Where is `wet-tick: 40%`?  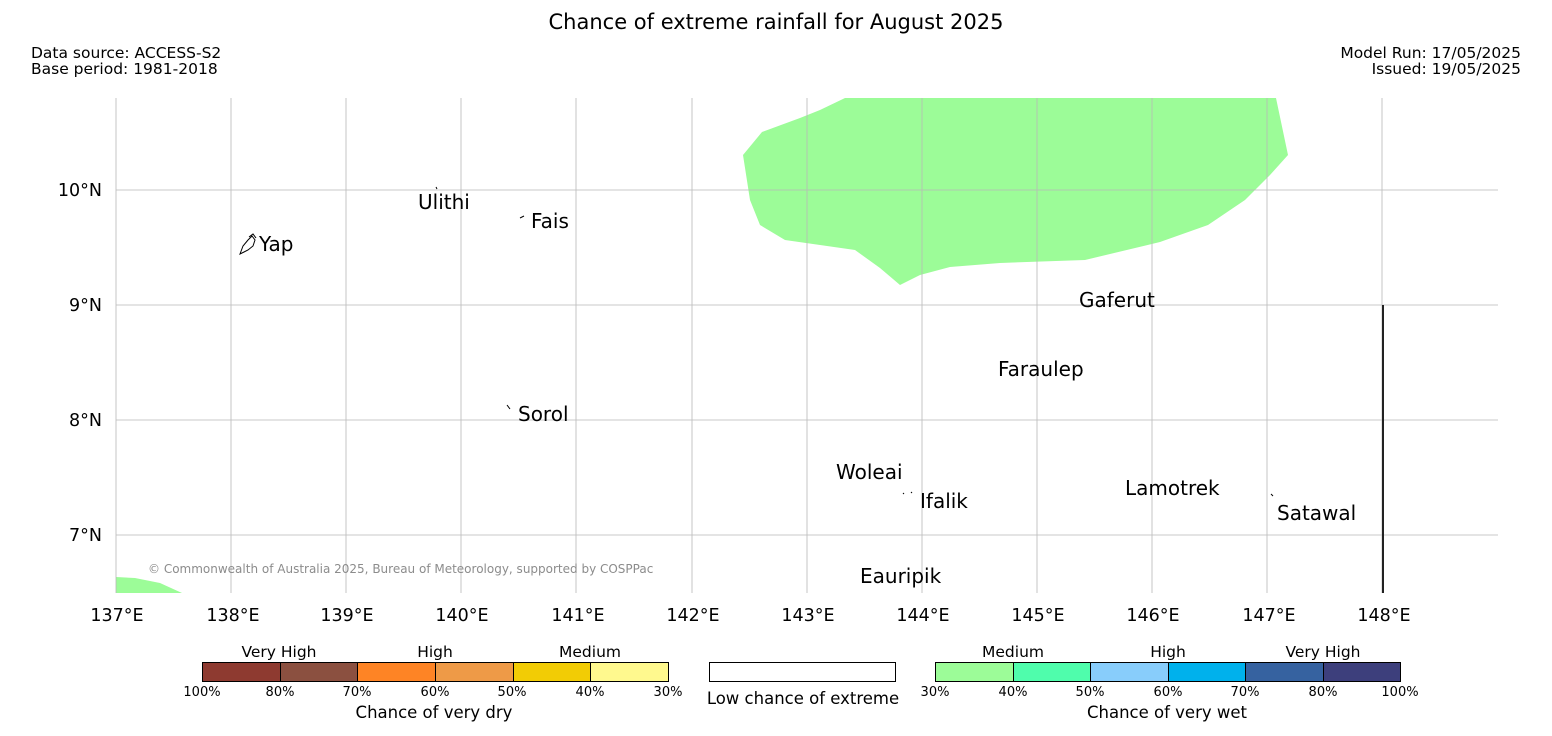 wet-tick: 40% is located at coordinates (1013, 692).